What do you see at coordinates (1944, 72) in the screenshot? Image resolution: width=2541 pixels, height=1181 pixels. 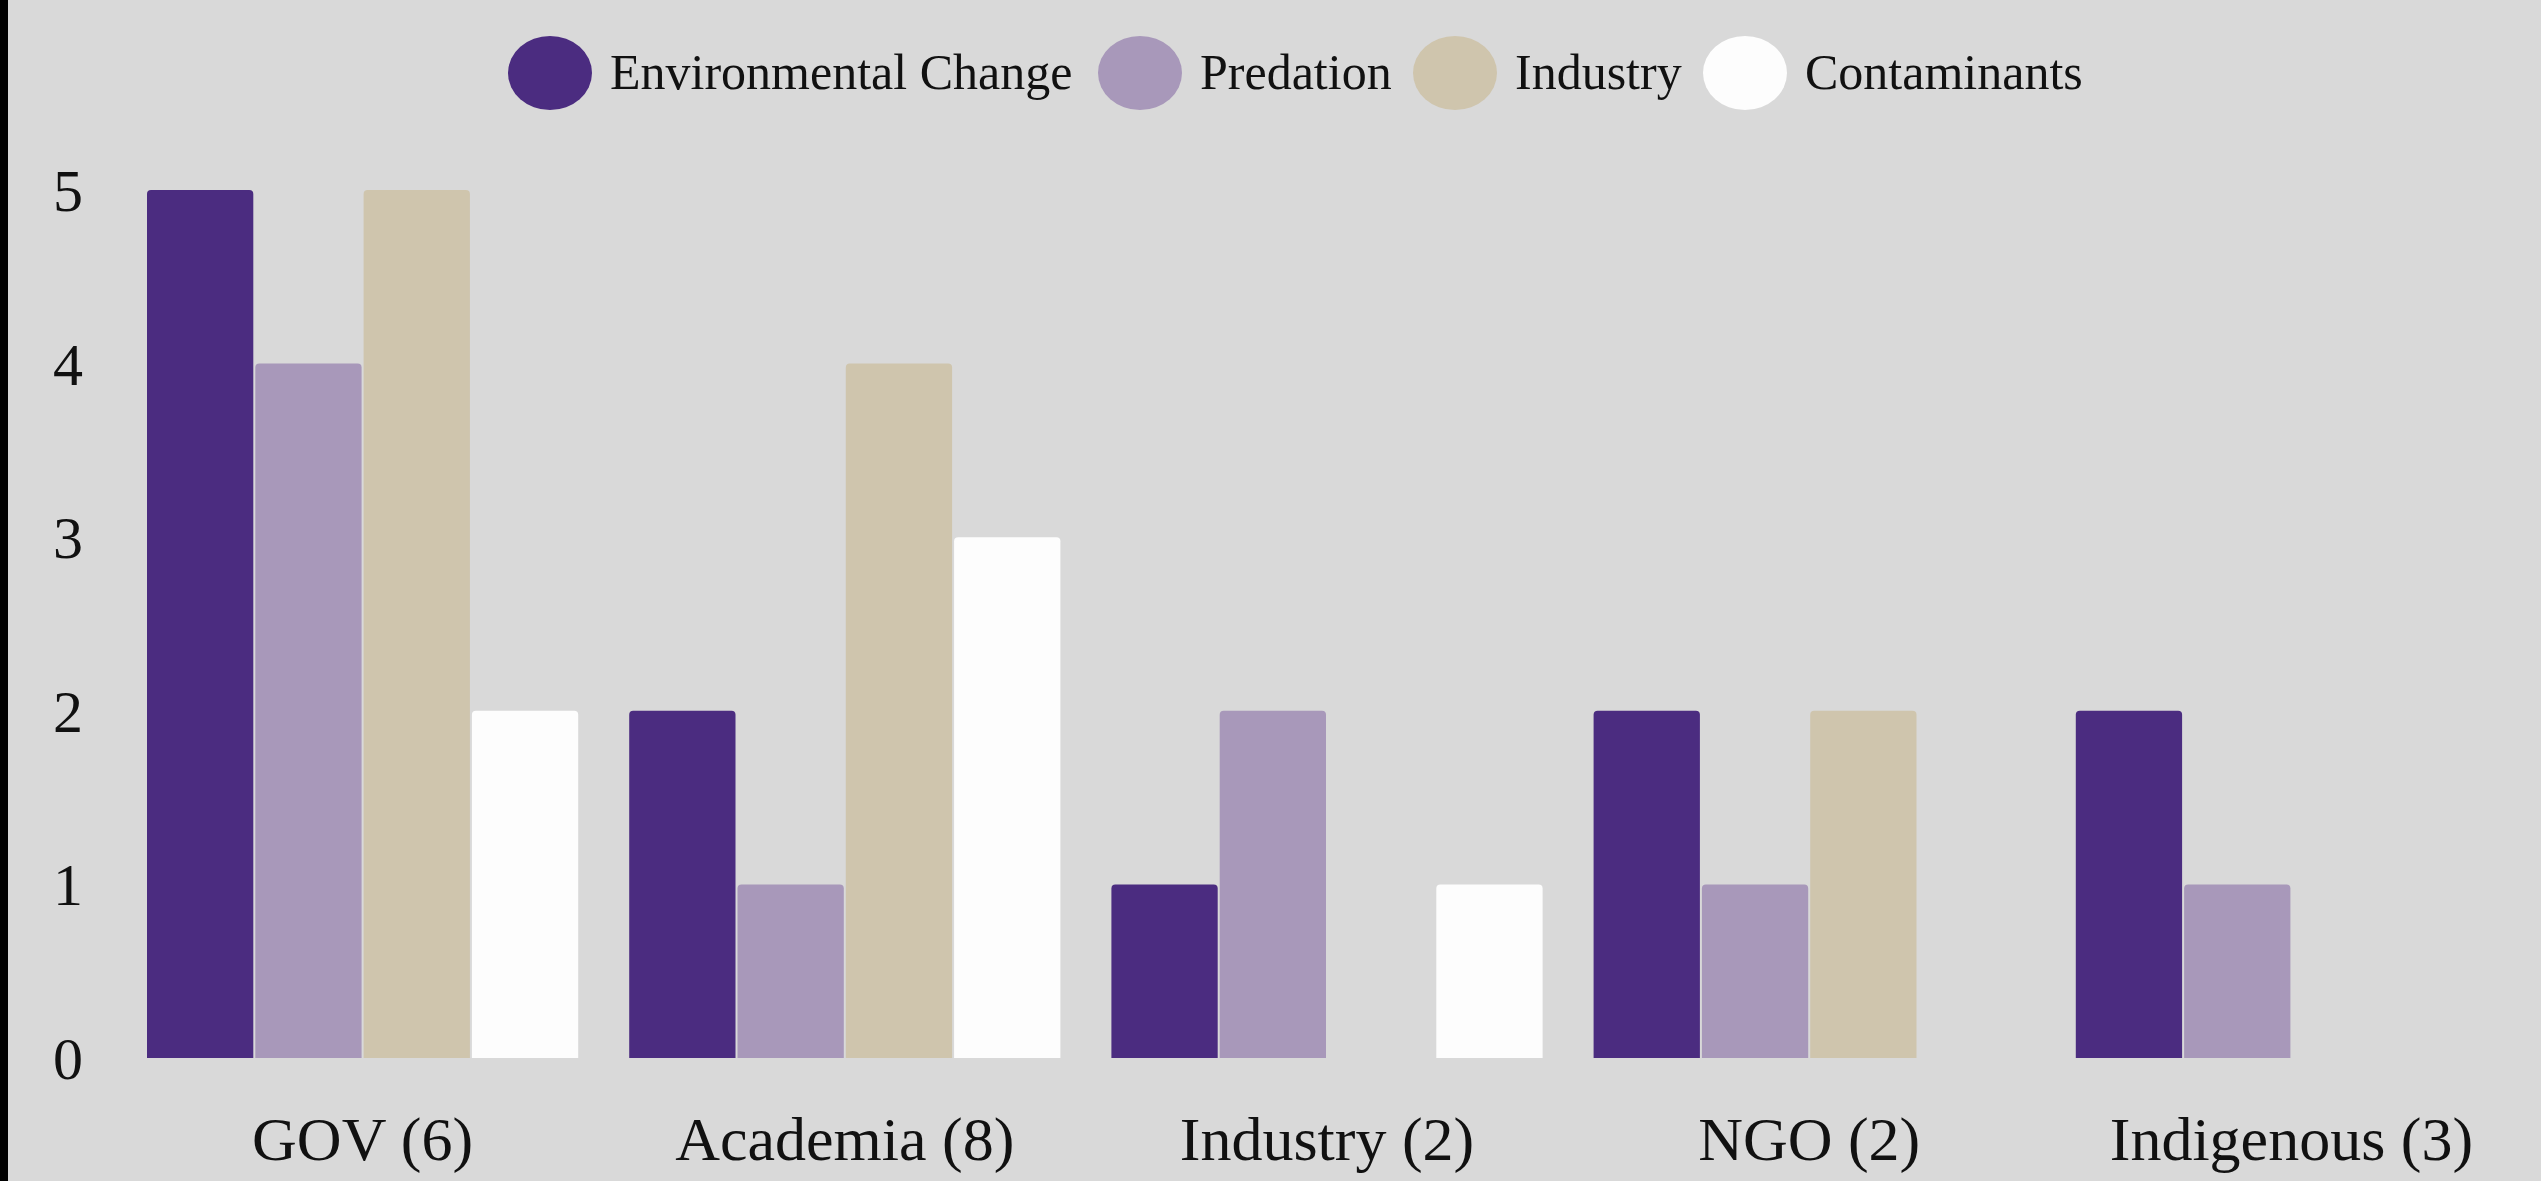 I see `legend-label: Contaminants` at bounding box center [1944, 72].